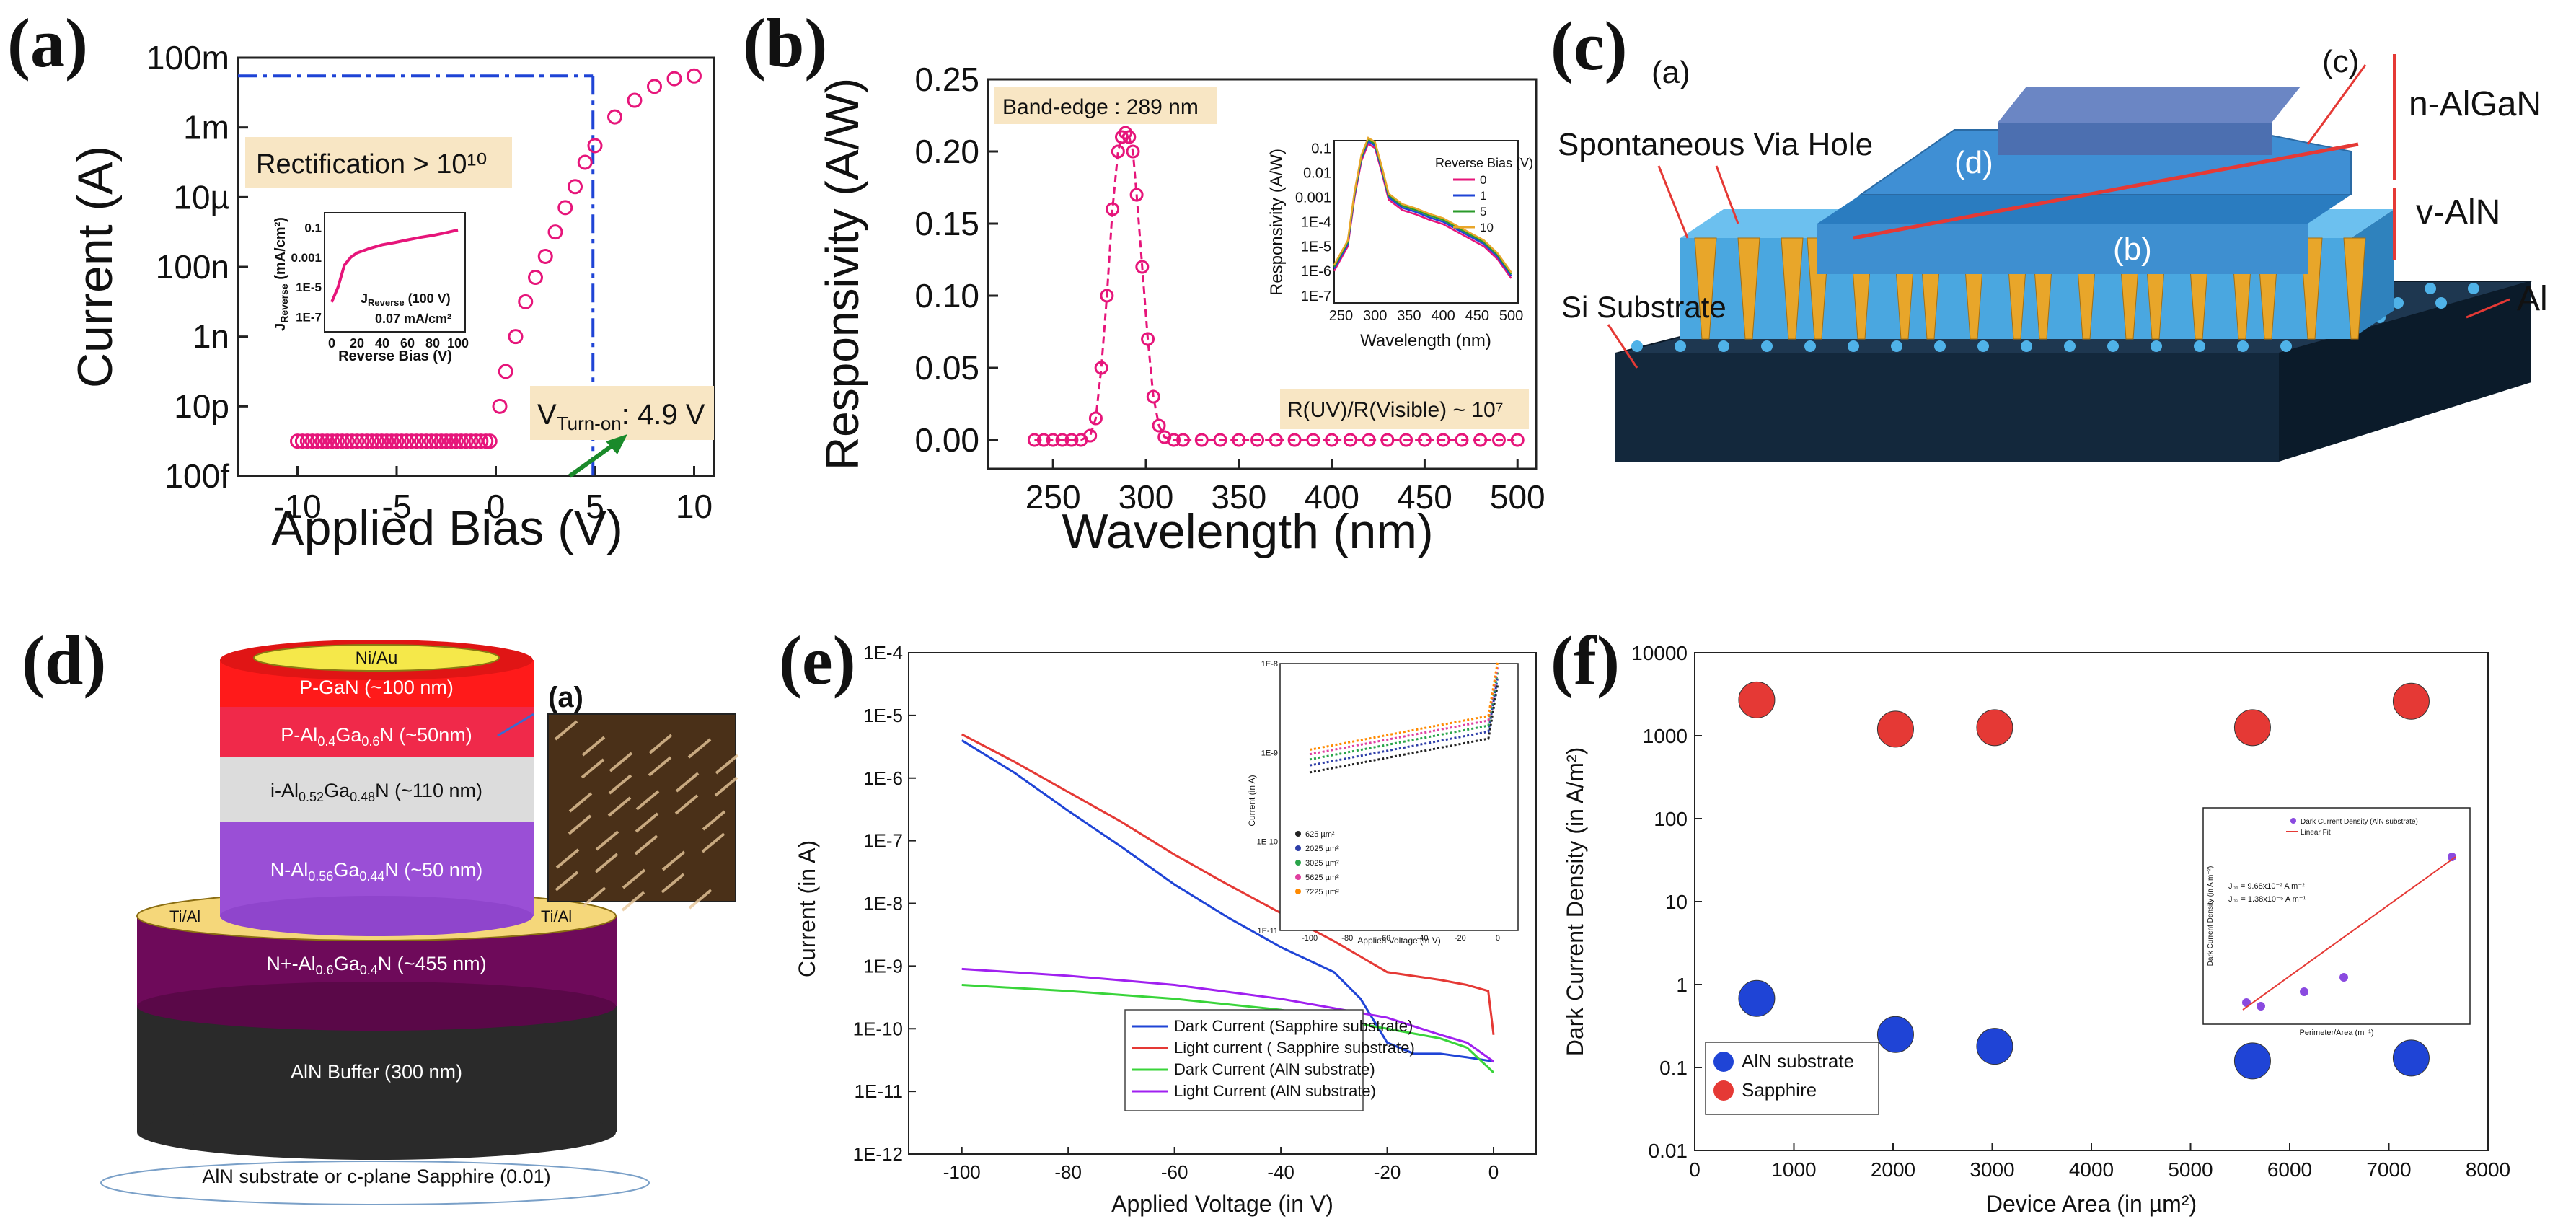  What do you see at coordinates (2157, 69) in the screenshot?
I see `label-c-e: (e)` at bounding box center [2157, 69].